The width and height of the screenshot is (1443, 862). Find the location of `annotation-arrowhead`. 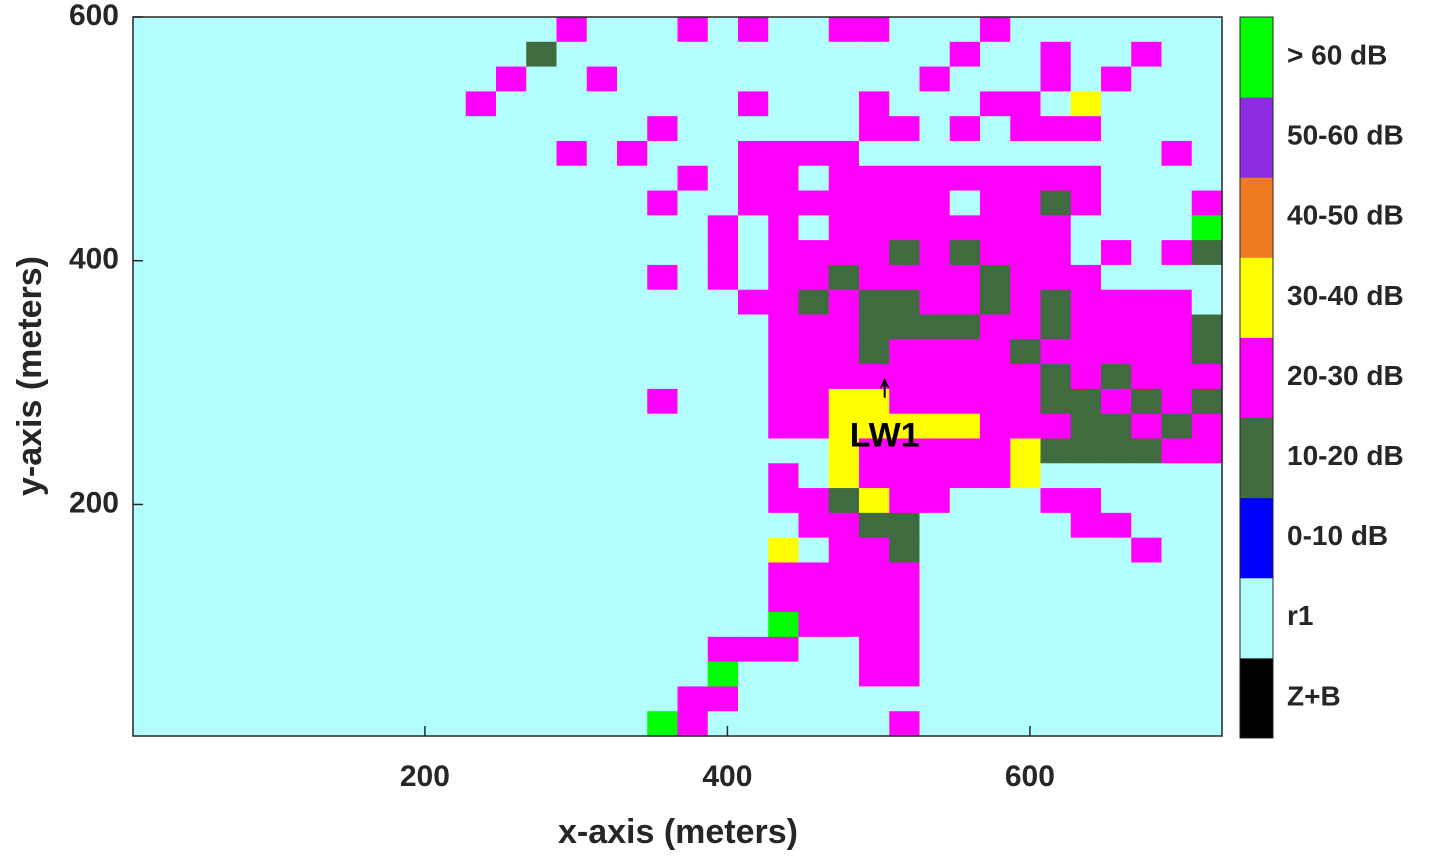

annotation-arrowhead is located at coordinates (884, 383).